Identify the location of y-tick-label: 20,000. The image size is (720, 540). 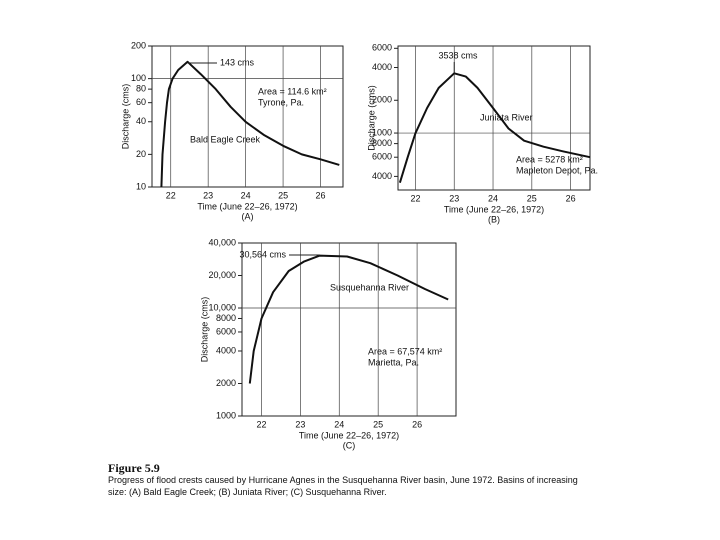
(222, 275).